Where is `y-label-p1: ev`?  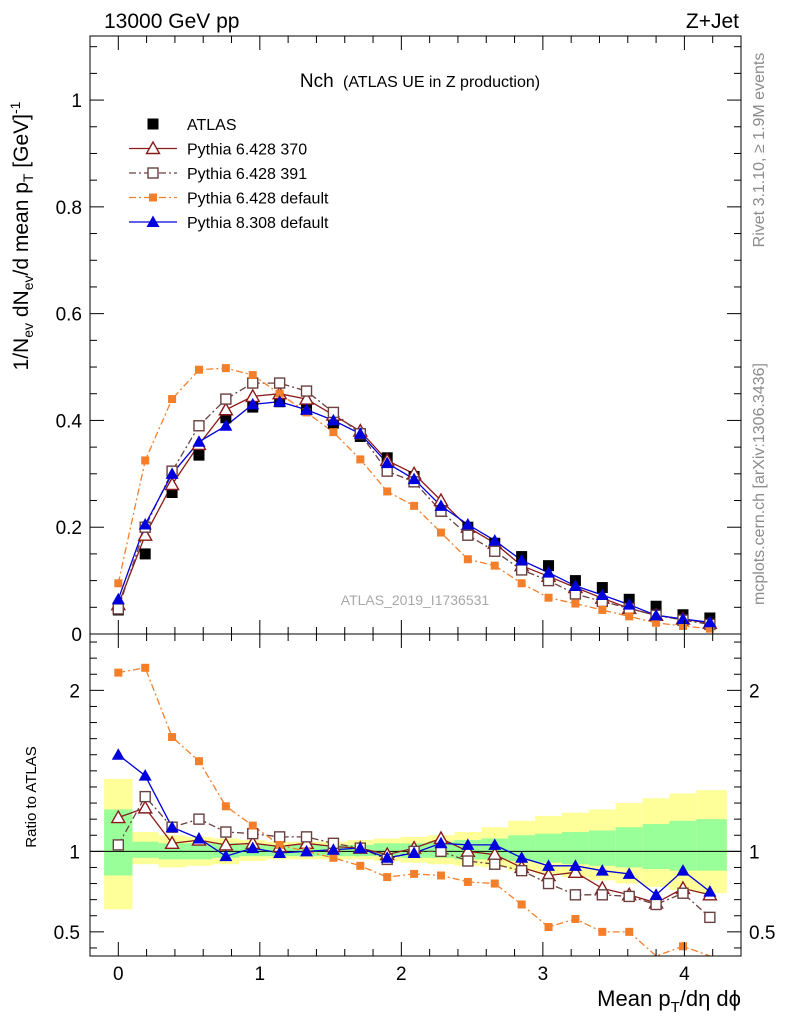
y-label-p1: ev is located at coordinates (28, 330).